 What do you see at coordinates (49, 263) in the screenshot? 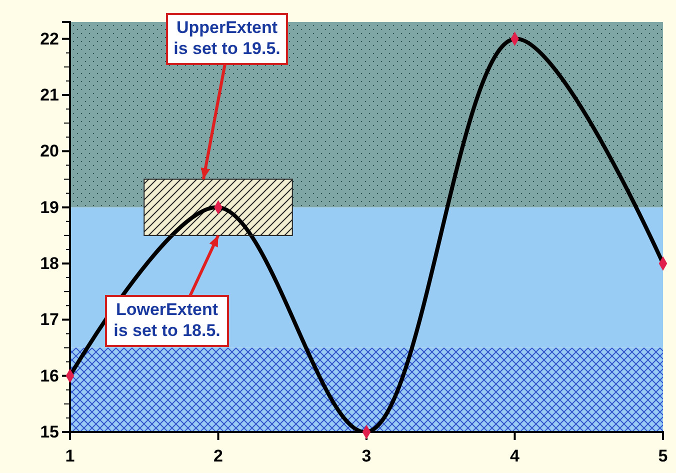
I see `y-tick-label: 18` at bounding box center [49, 263].